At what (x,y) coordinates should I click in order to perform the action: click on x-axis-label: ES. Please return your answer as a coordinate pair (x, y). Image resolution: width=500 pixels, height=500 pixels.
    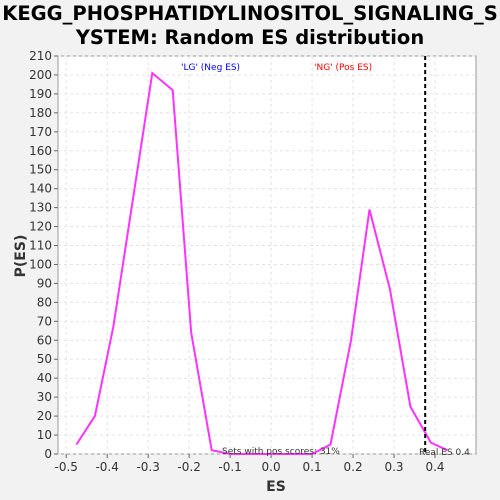
    Looking at the image, I should click on (276, 487).